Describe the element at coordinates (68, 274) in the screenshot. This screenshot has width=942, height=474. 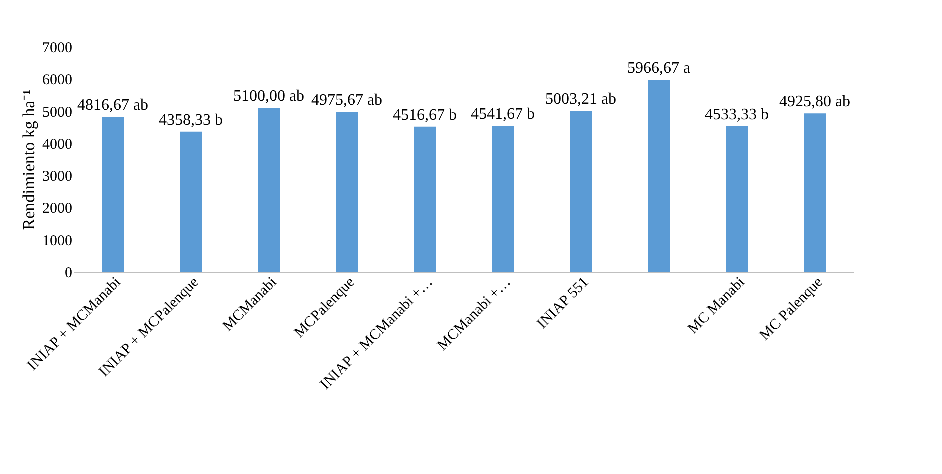
I see `y-tick-label: 0` at that location.